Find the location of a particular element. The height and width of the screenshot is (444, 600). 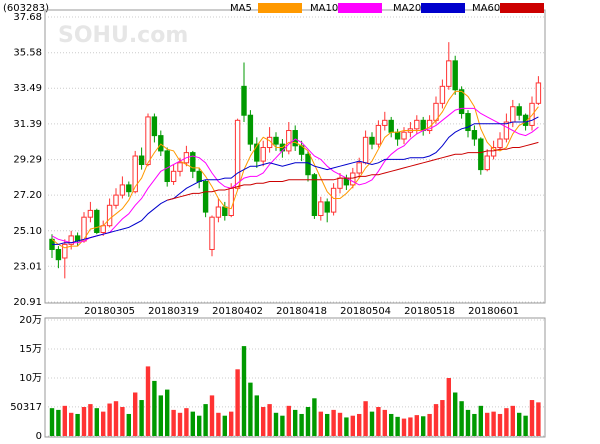

volume-tick-label: 0 is located at coordinates (39, 435).